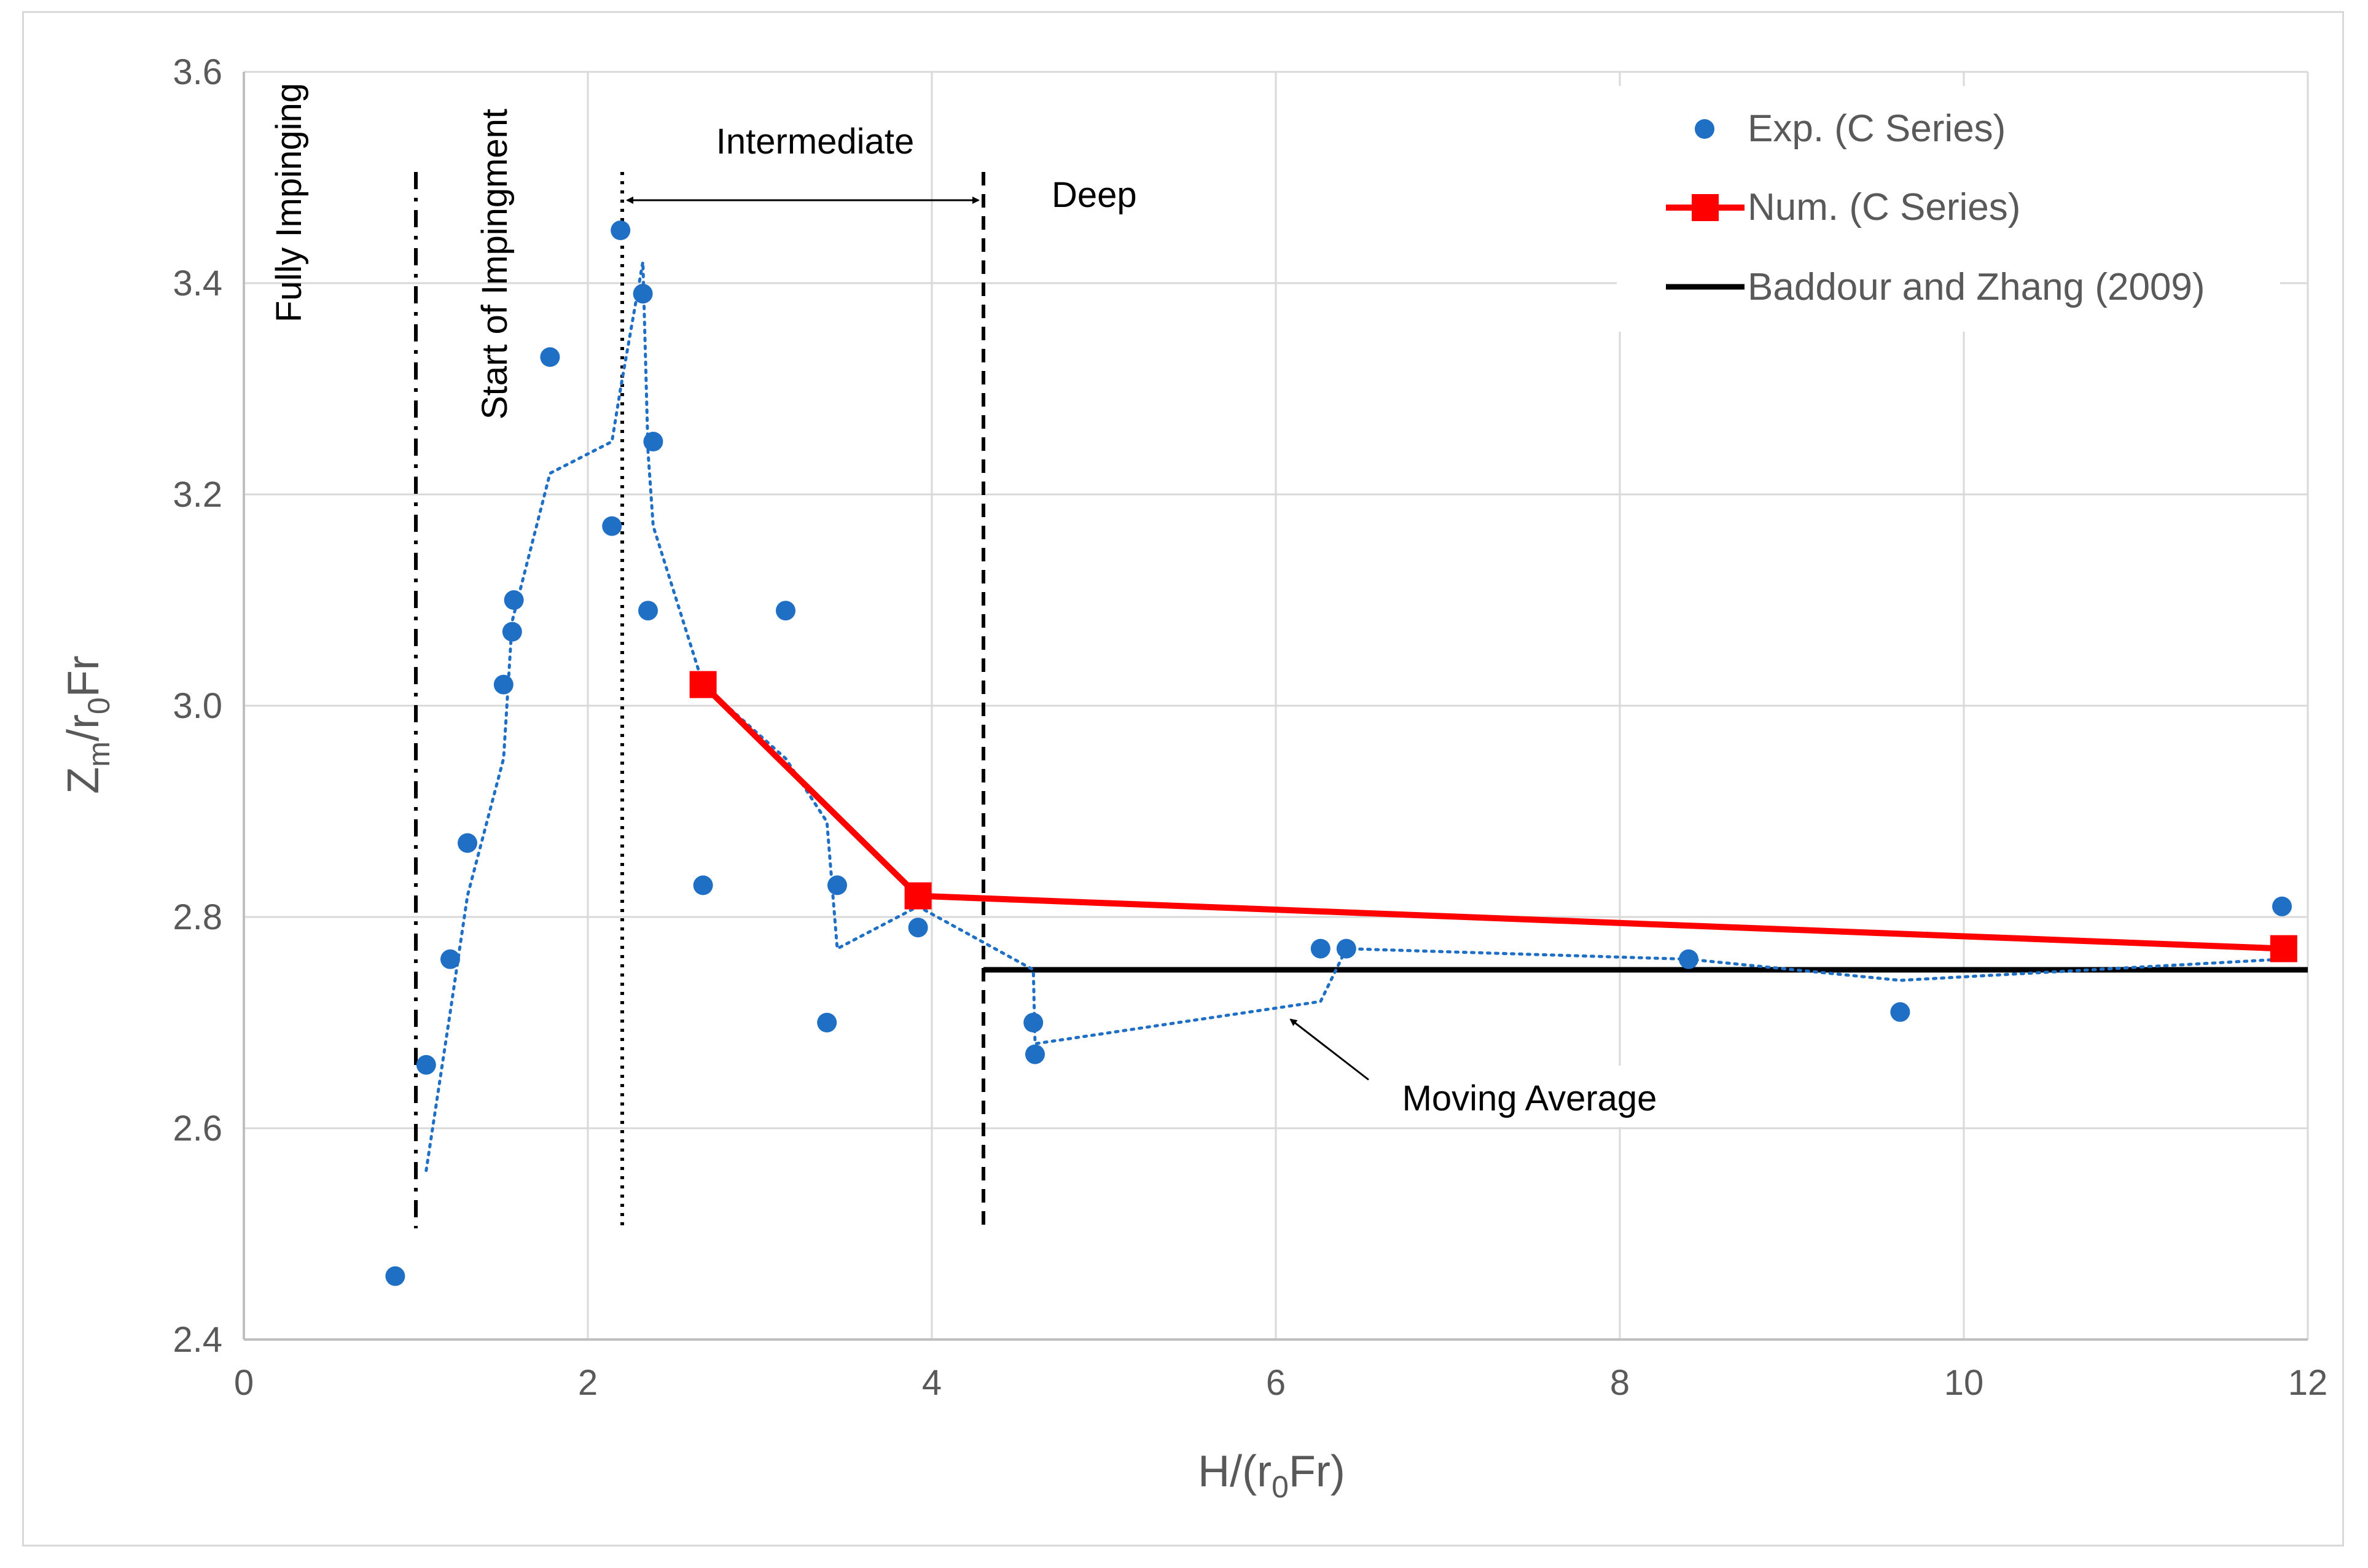  I want to click on legend-exp-marker, so click(1705, 129).